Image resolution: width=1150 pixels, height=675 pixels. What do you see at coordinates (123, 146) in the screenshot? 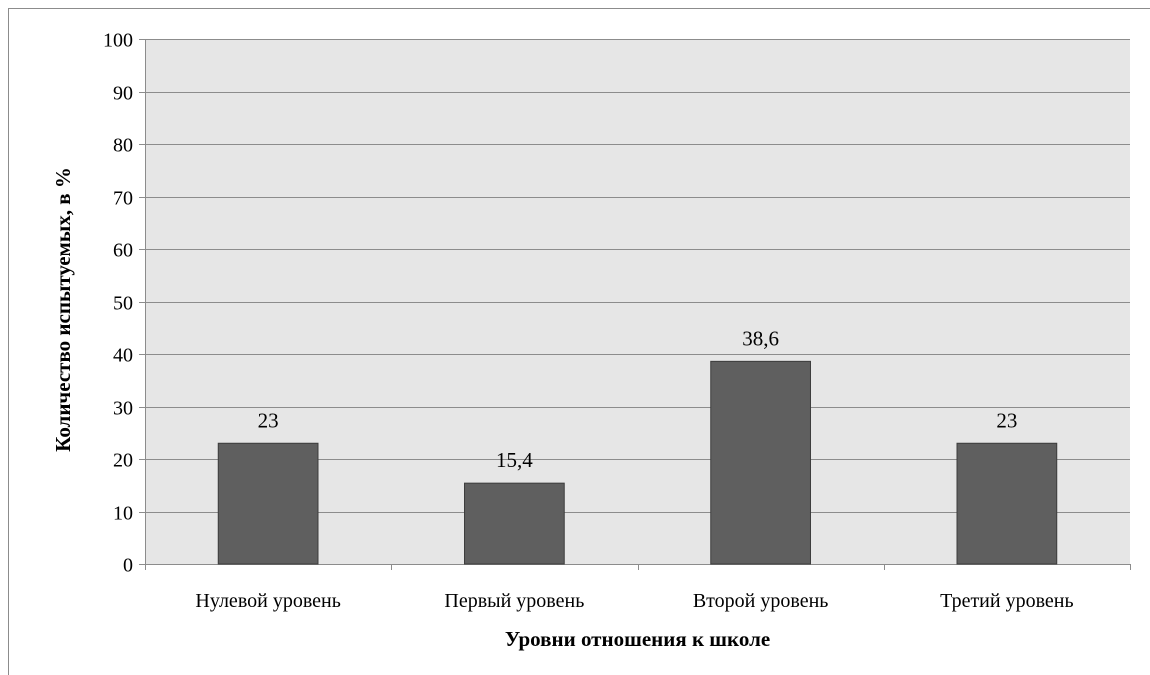
I see `y-tick-label: 80` at bounding box center [123, 146].